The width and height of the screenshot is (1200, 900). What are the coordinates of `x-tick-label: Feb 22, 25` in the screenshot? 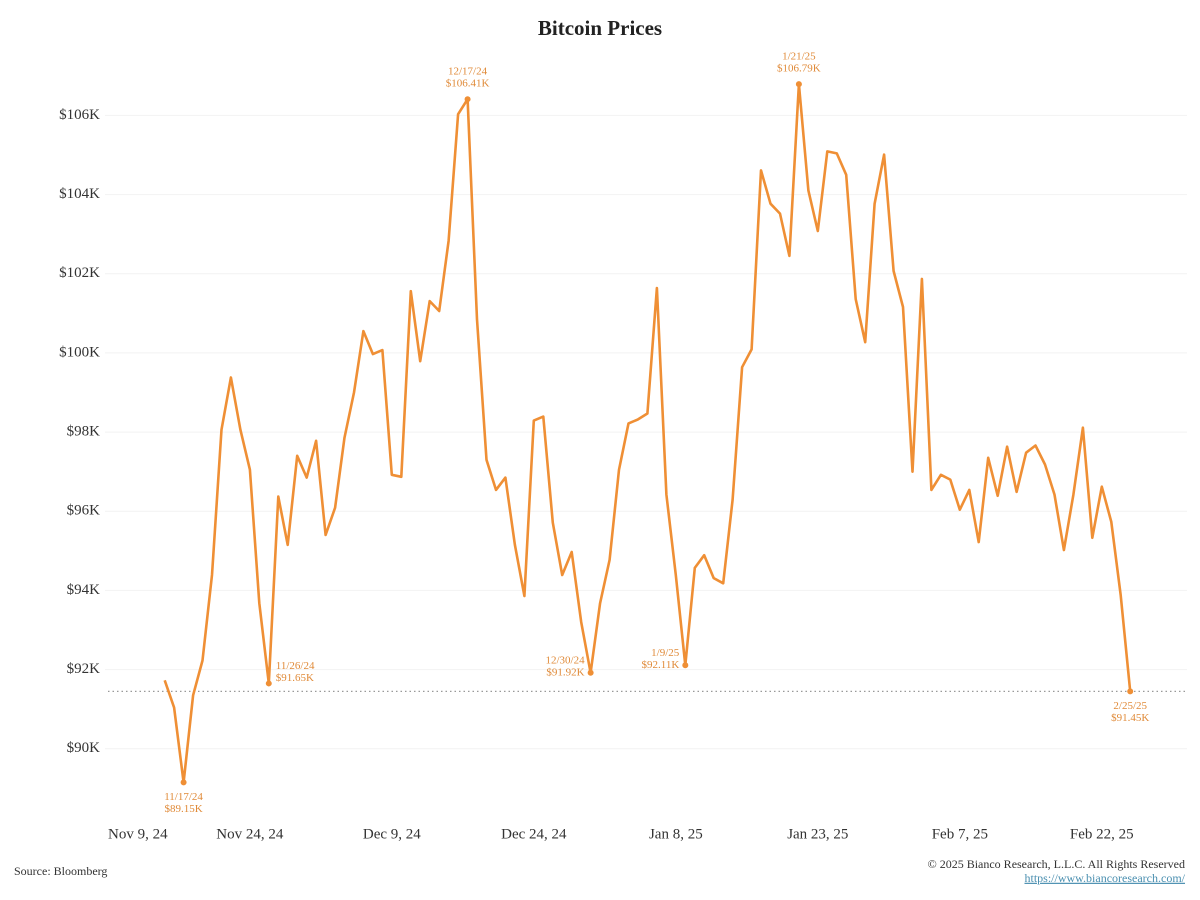 It's located at (1102, 834).